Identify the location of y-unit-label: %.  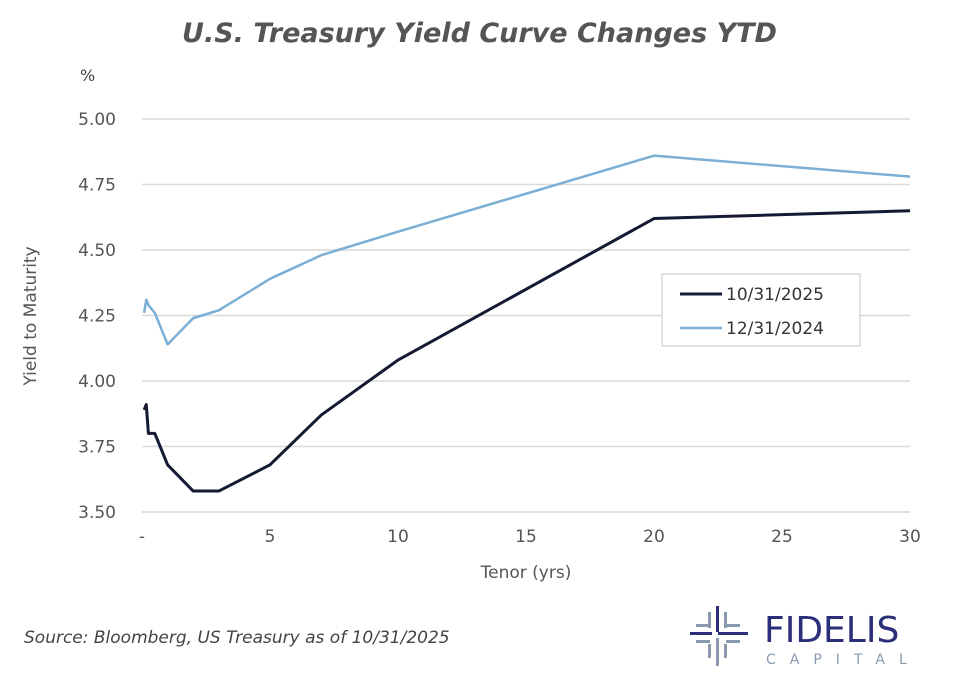
(88, 75).